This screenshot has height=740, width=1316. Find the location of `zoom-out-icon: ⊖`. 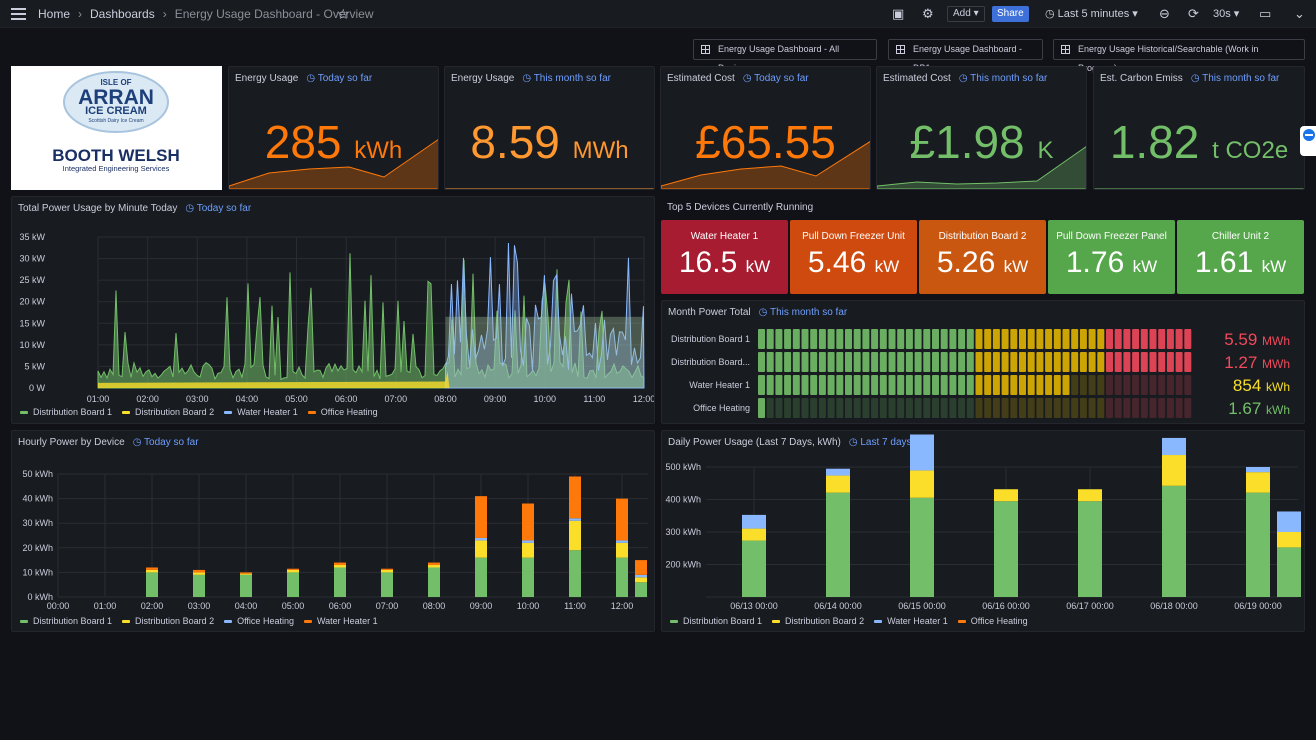

zoom-out-icon: ⊖ is located at coordinates (1164, 13).